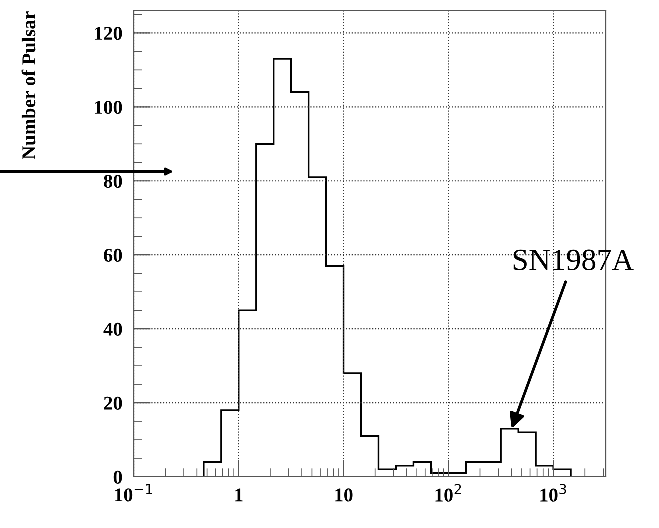 This screenshot has height=528, width=659. I want to click on y-tick-label: 40, so click(113, 329).